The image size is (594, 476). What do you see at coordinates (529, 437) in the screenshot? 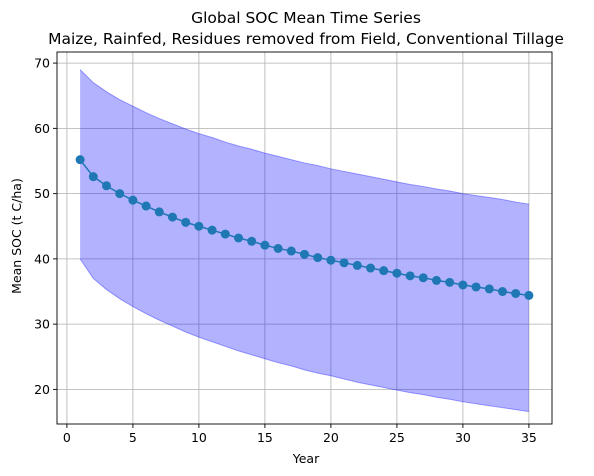
I see `x-tick-label: 35` at bounding box center [529, 437].